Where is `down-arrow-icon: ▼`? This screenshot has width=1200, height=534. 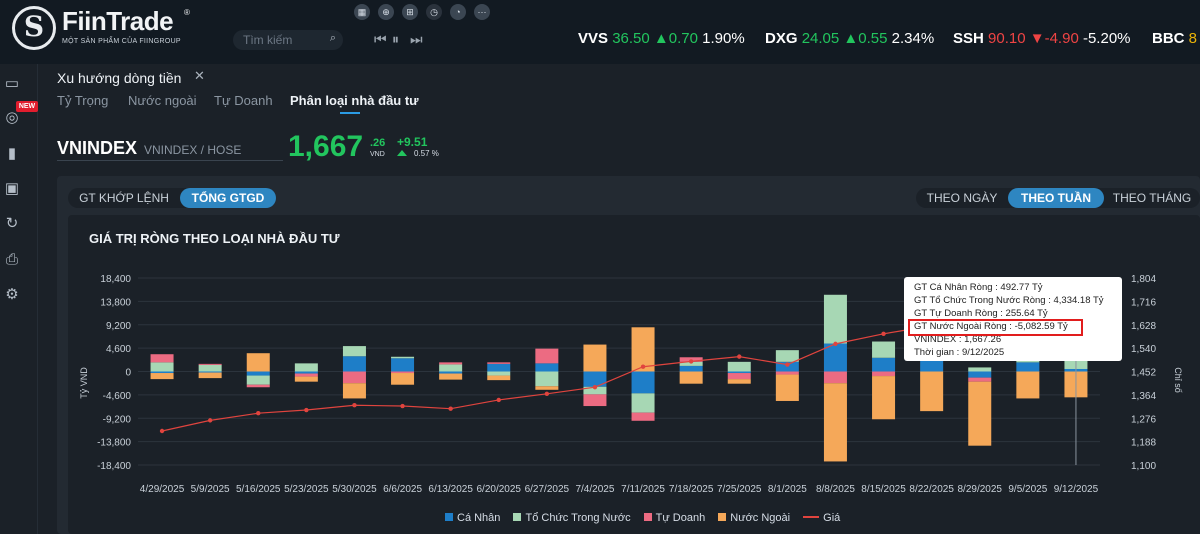 down-arrow-icon: ▼ is located at coordinates (1037, 38).